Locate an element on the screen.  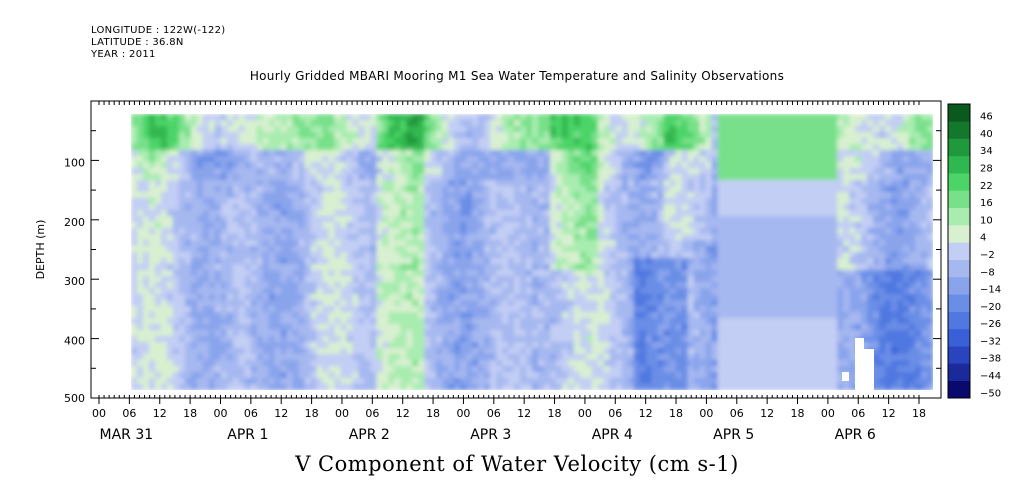
colorbar-label: 28 is located at coordinates (986, 168).